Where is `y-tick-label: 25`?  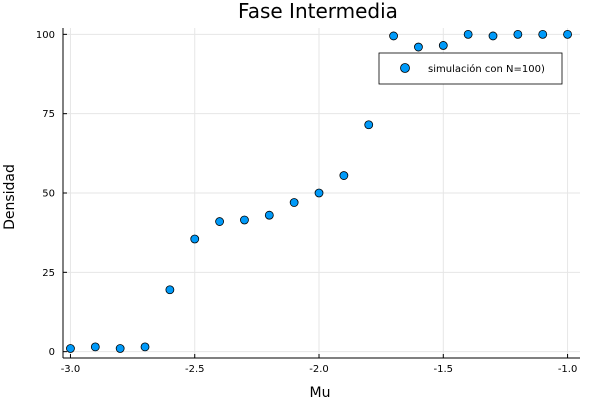
y-tick-label: 25 is located at coordinates (48, 273).